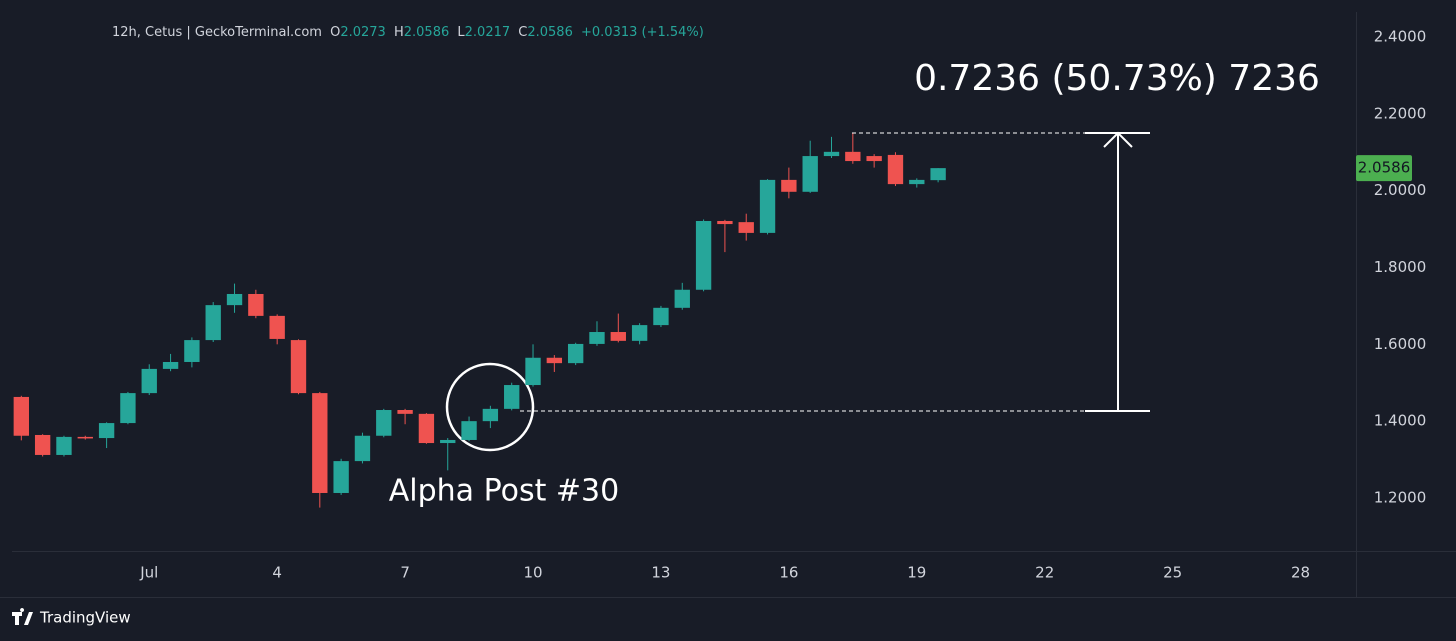 This screenshot has width=1456, height=641. Describe the element at coordinates (916, 573) in the screenshot. I see `x-tick-label: 19` at that location.